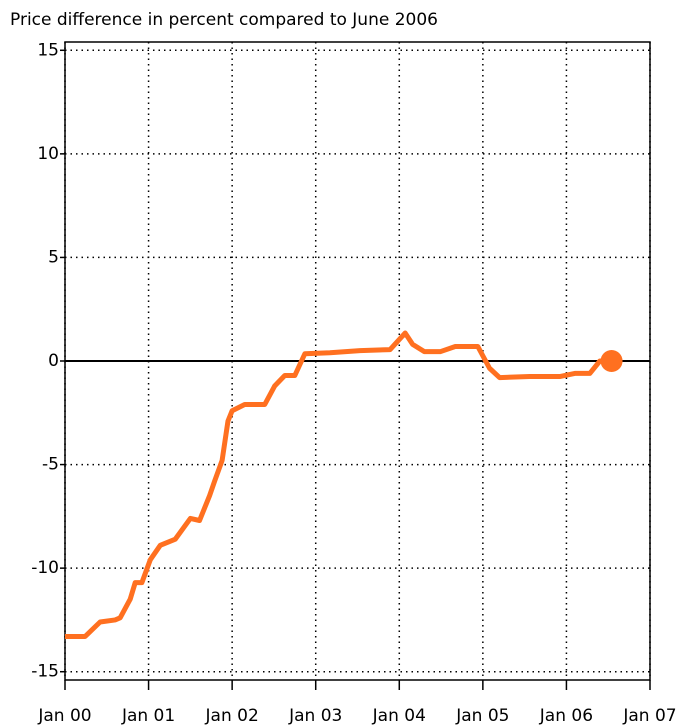 The width and height of the screenshot is (688, 727). What do you see at coordinates (232, 716) in the screenshot?
I see `x-tick-label: Jan 02` at bounding box center [232, 716].